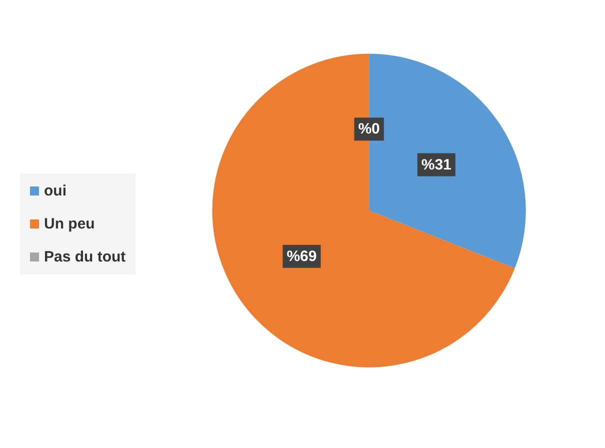 The height and width of the screenshot is (448, 605). Describe the element at coordinates (369, 129) in the screenshot. I see `text: %0` at that location.